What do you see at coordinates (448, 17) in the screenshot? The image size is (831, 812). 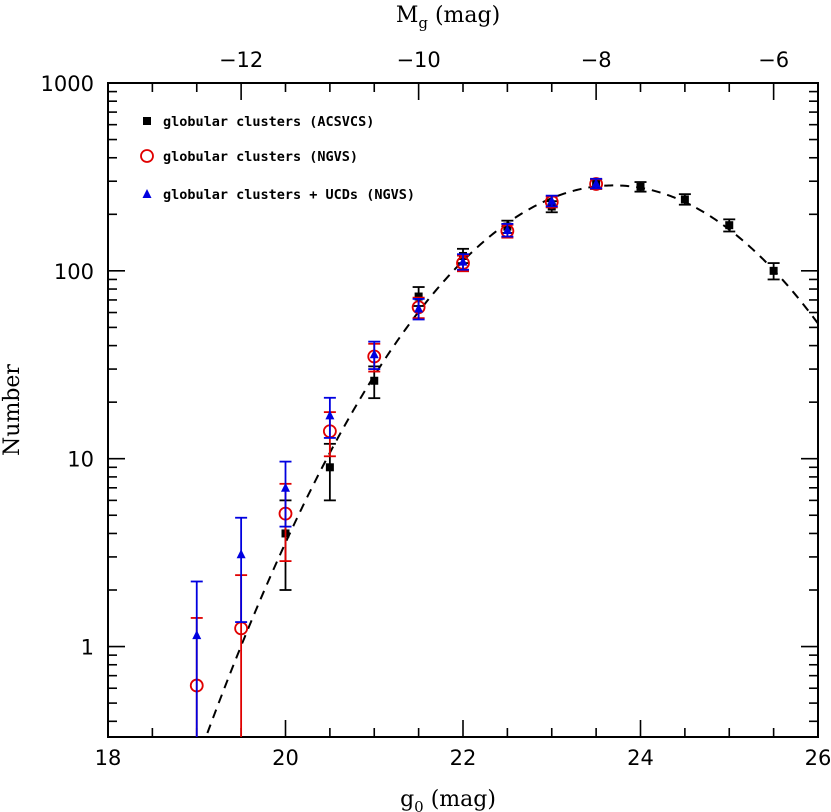 I see `top-x-axis-title: Mg (mag)` at bounding box center [448, 17].